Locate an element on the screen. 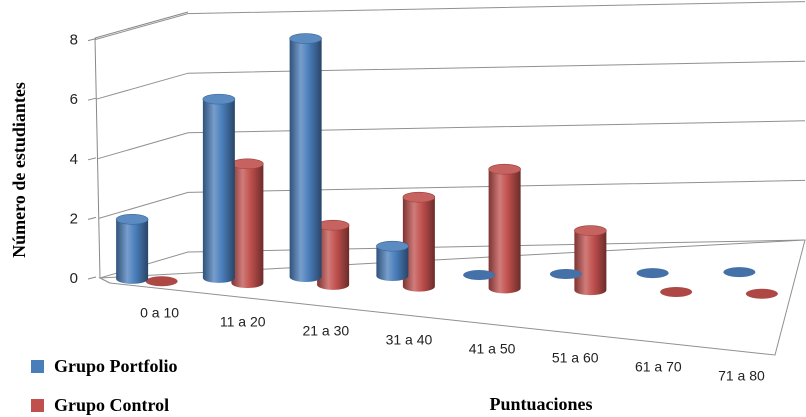  legend-item-control: Grupo Control is located at coordinates (100, 405).